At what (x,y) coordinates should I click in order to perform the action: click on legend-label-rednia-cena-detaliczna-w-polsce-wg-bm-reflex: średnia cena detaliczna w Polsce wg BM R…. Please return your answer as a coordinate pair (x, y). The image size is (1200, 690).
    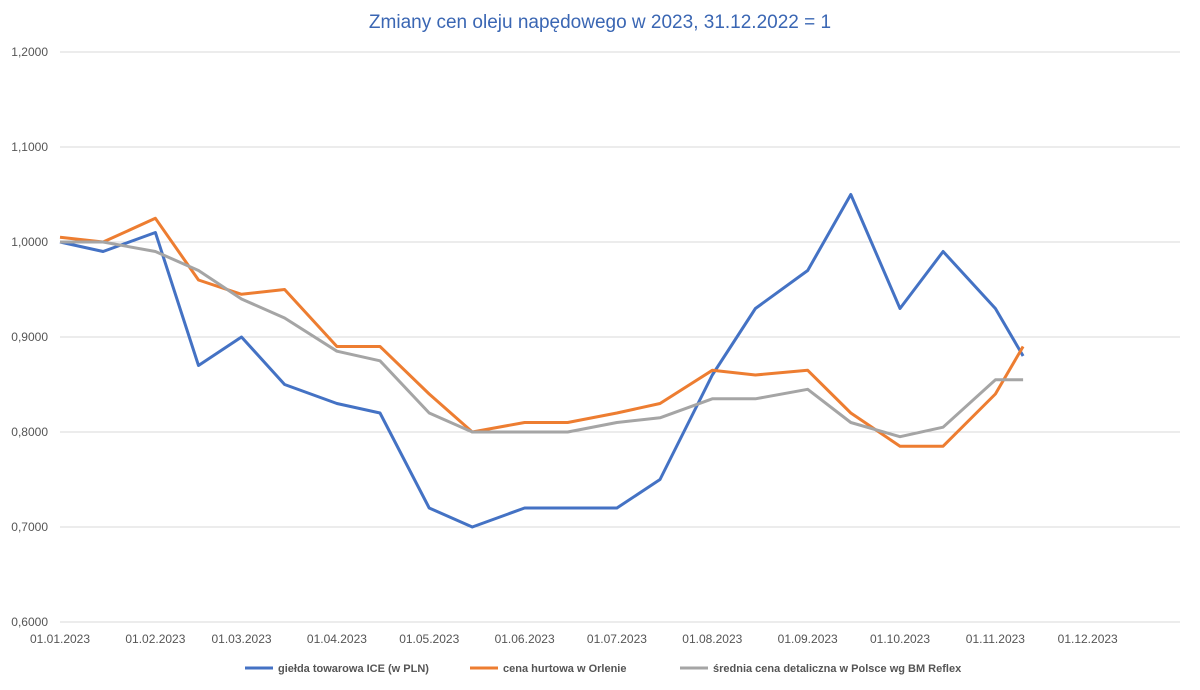
    Looking at the image, I should click on (837, 669).